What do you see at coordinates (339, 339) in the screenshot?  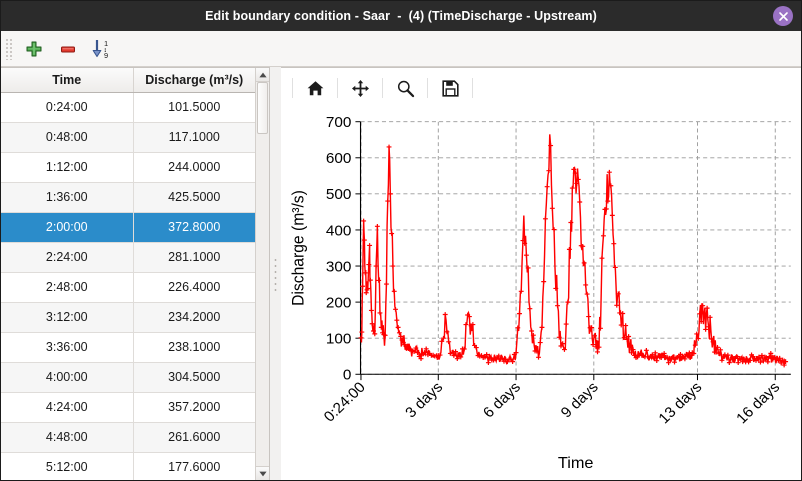 I see `y-tick-label: 100` at bounding box center [339, 339].